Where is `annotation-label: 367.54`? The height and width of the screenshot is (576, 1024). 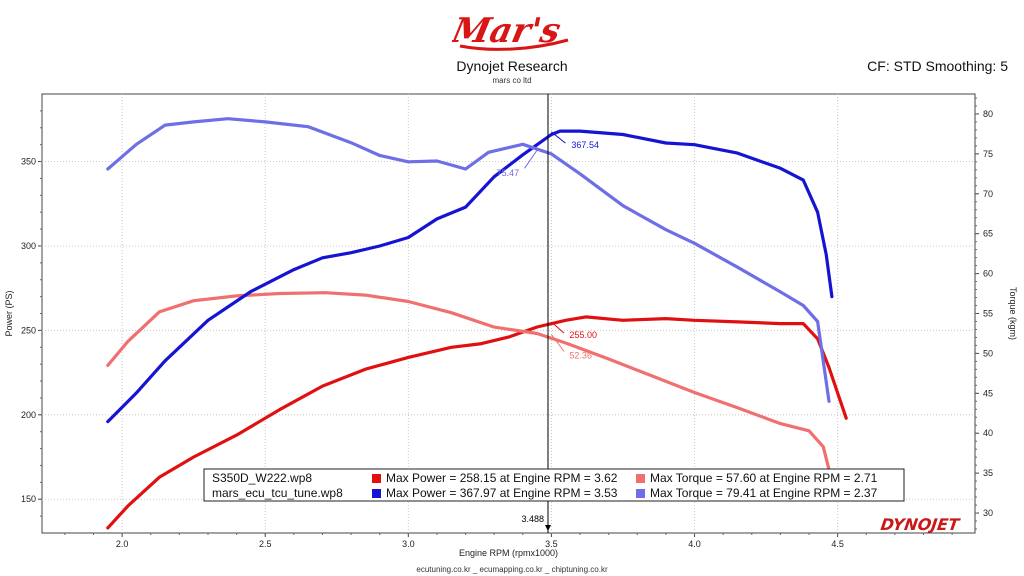
annotation-label: 367.54 is located at coordinates (585, 145).